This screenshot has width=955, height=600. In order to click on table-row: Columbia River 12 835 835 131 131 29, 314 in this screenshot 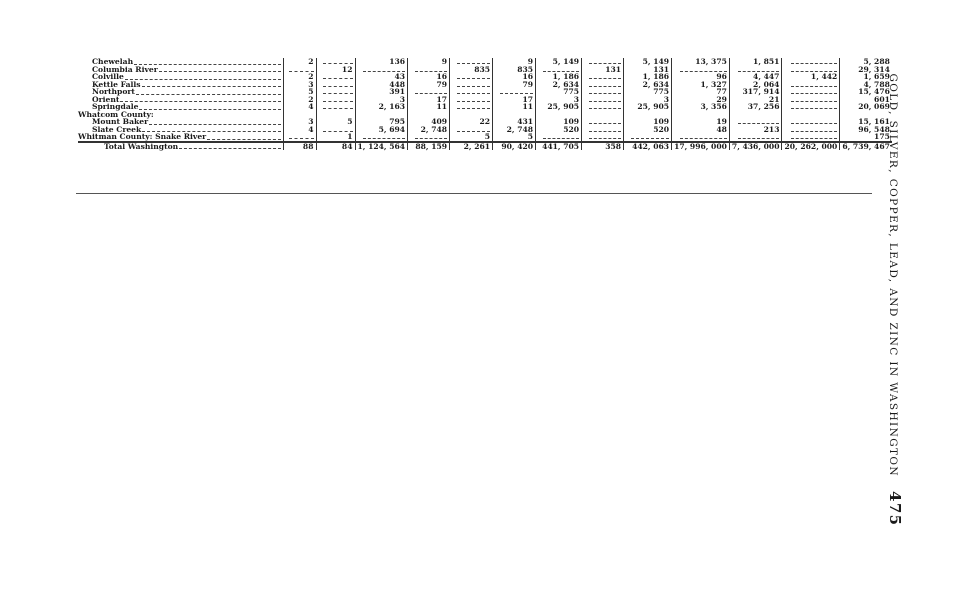, I will do `click(485, 69)`.